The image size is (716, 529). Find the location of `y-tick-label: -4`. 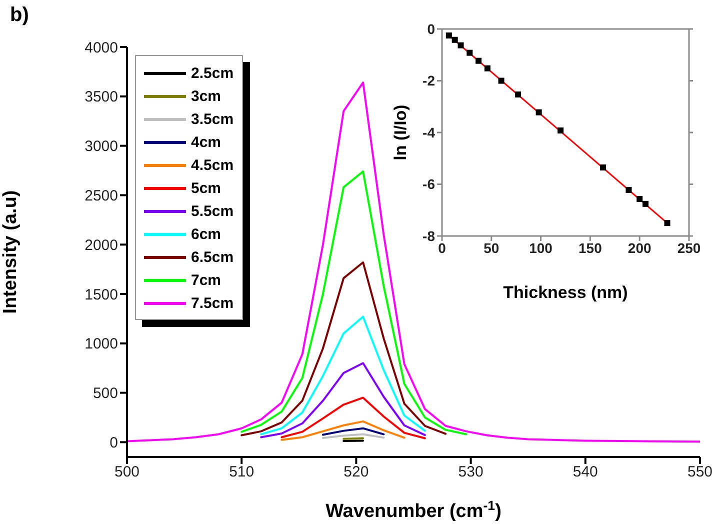

y-tick-label: -4 is located at coordinates (429, 132).